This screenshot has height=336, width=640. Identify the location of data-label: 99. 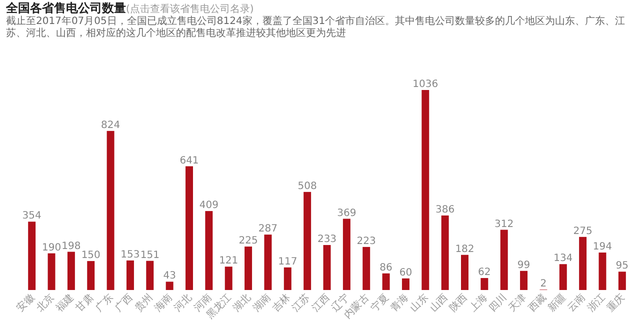
(523, 265).